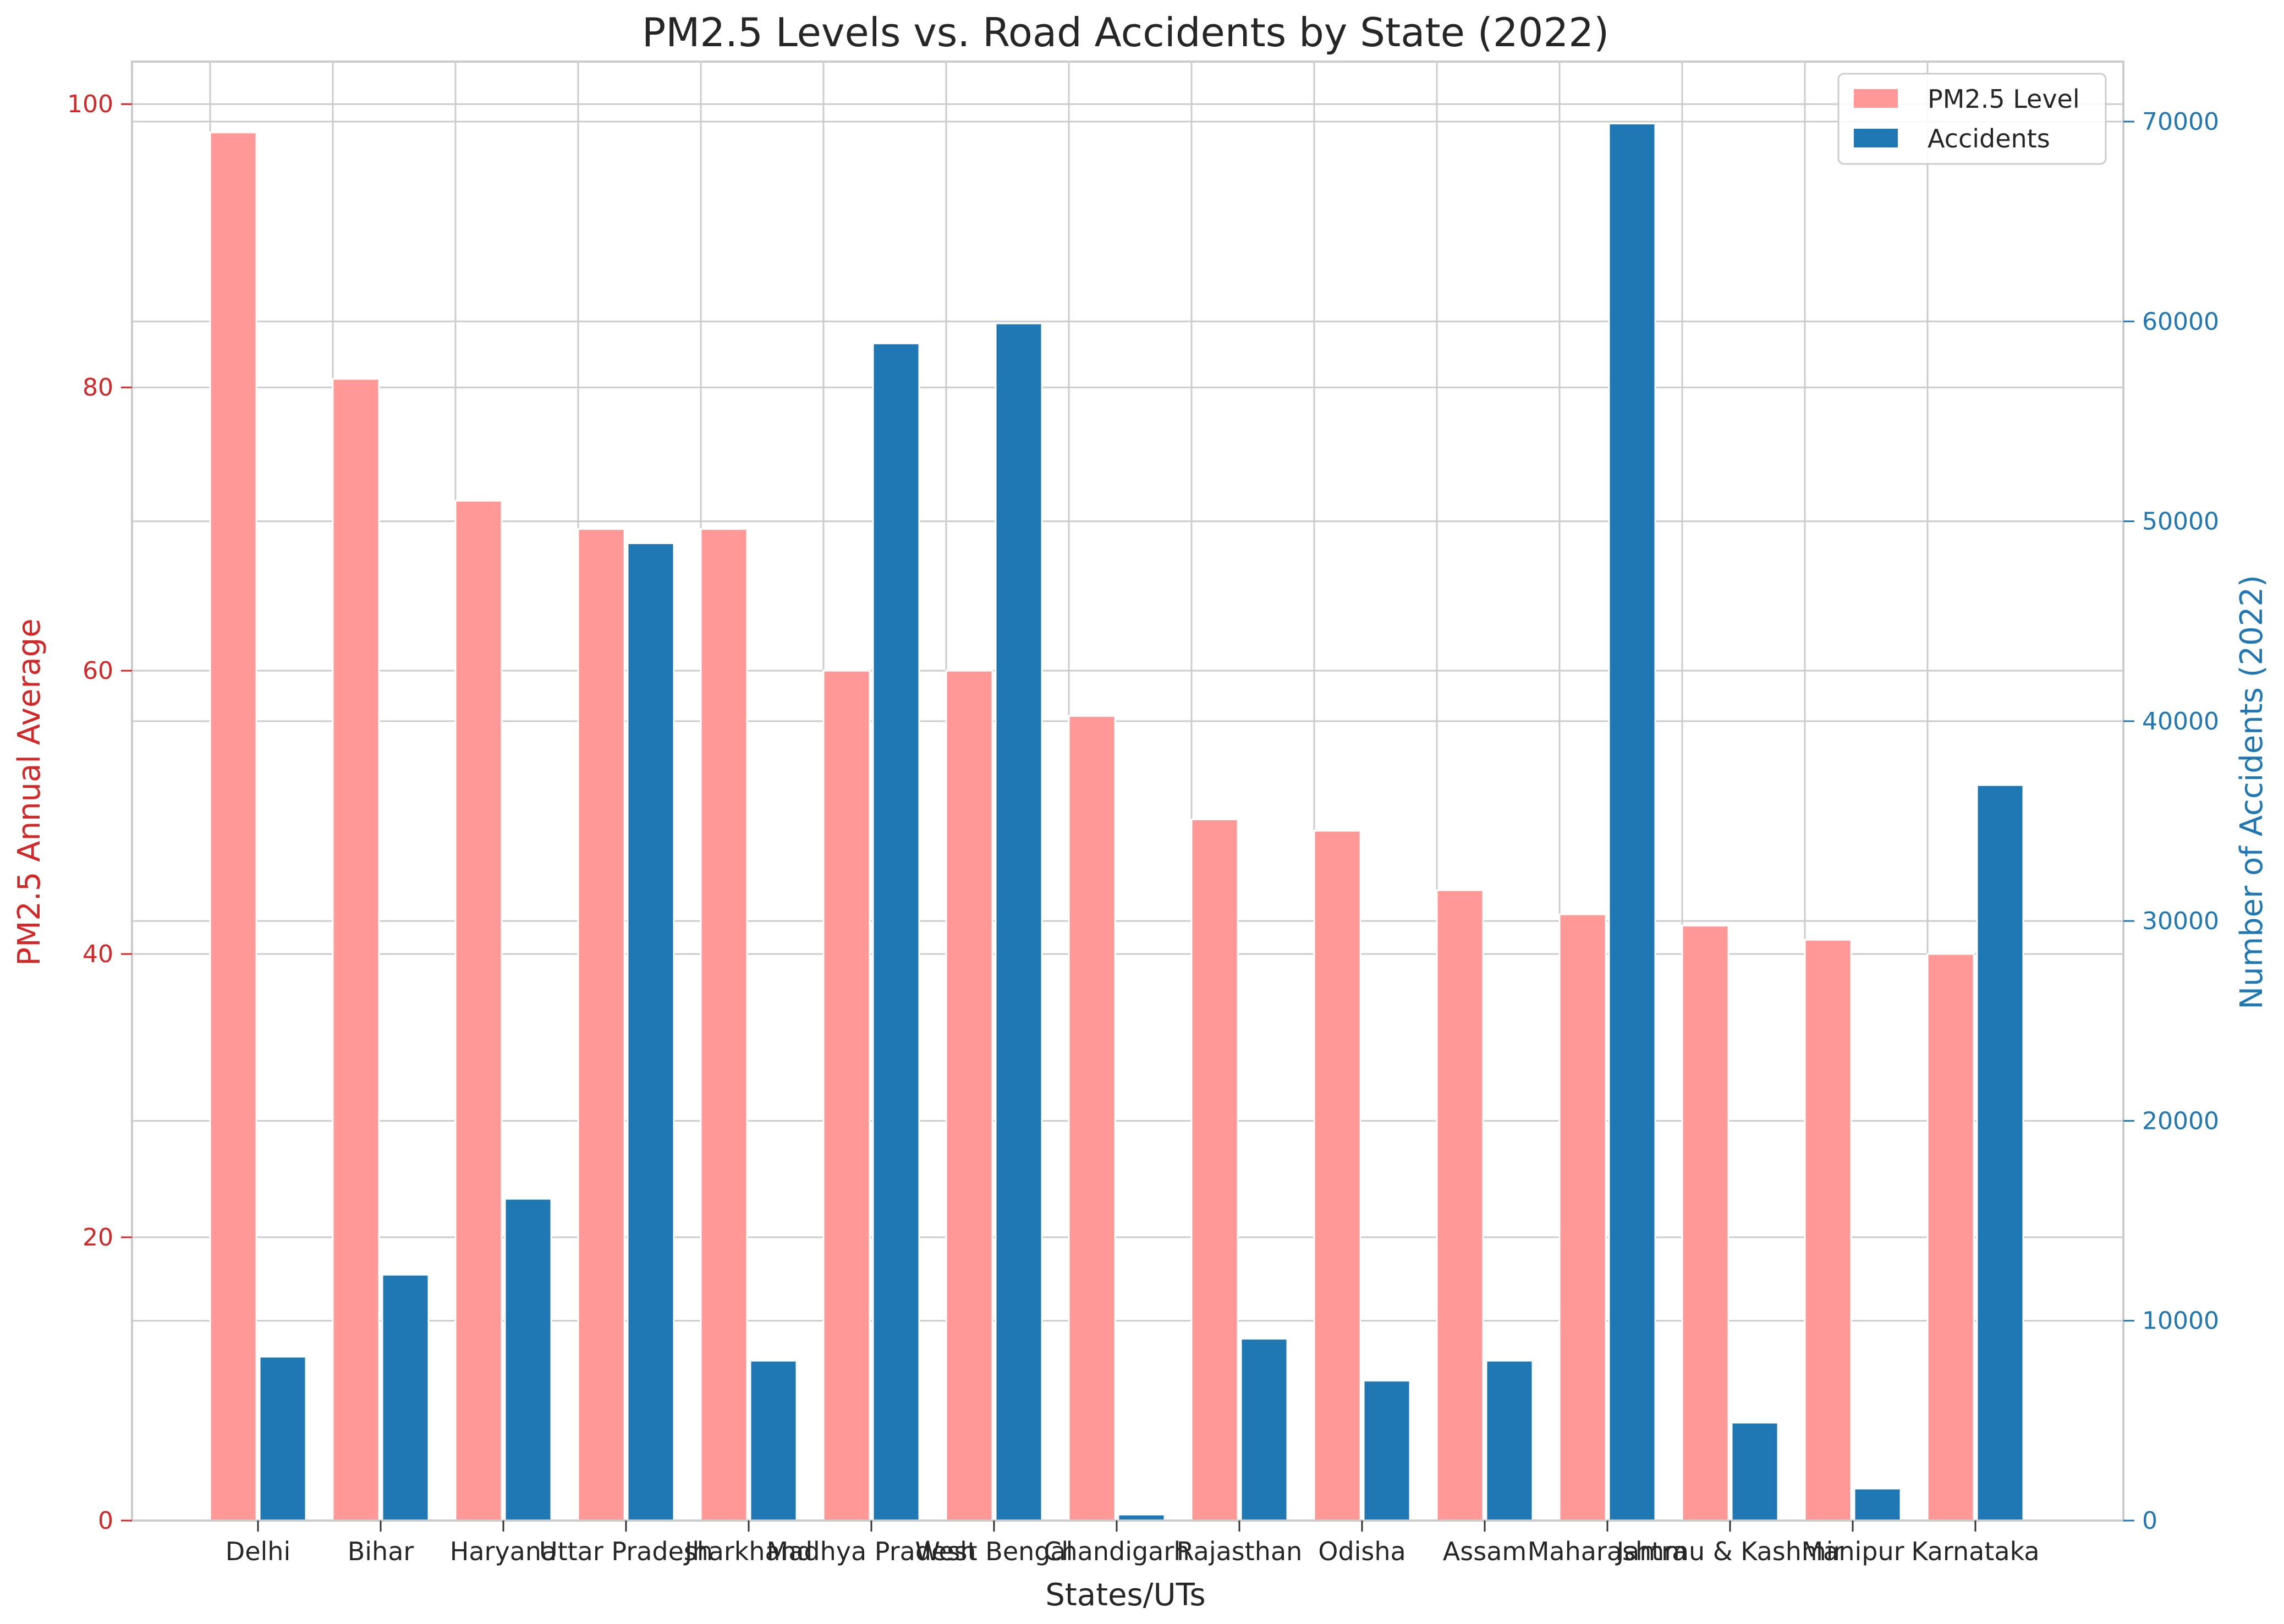 Image resolution: width=2284 pixels, height=1624 pixels. Describe the element at coordinates (1608, 1551) in the screenshot. I see `x-tick-label: Maharashtra` at that location.